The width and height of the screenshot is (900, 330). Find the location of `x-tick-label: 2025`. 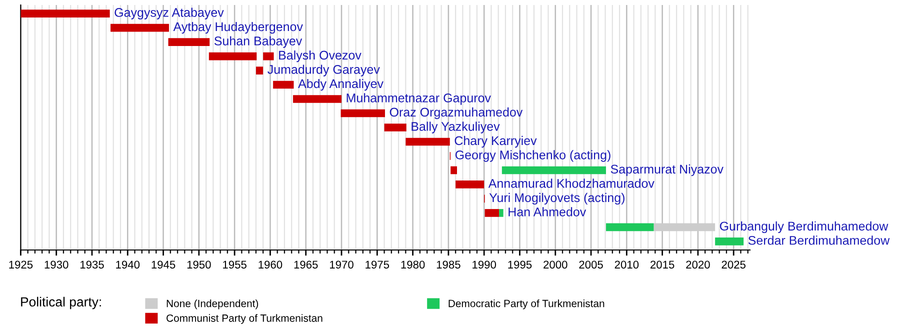

x-tick-label: 2025 is located at coordinates (734, 264).